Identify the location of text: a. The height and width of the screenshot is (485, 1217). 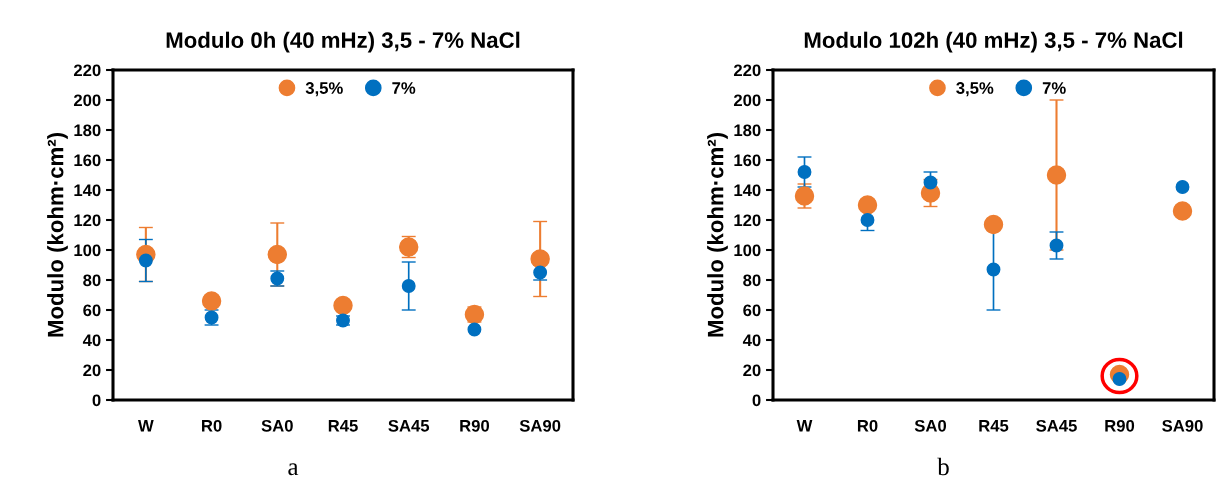
(293, 469).